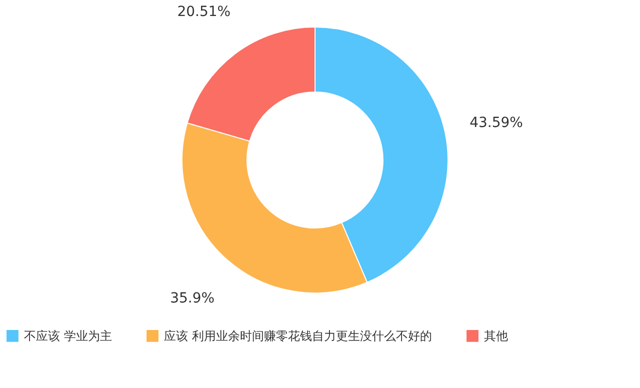 Image resolution: width=640 pixels, height=388 pixels. I want to click on legend-label: 应该 利用业余时间赚零花钱自力更生没什么不好的, so click(298, 335).